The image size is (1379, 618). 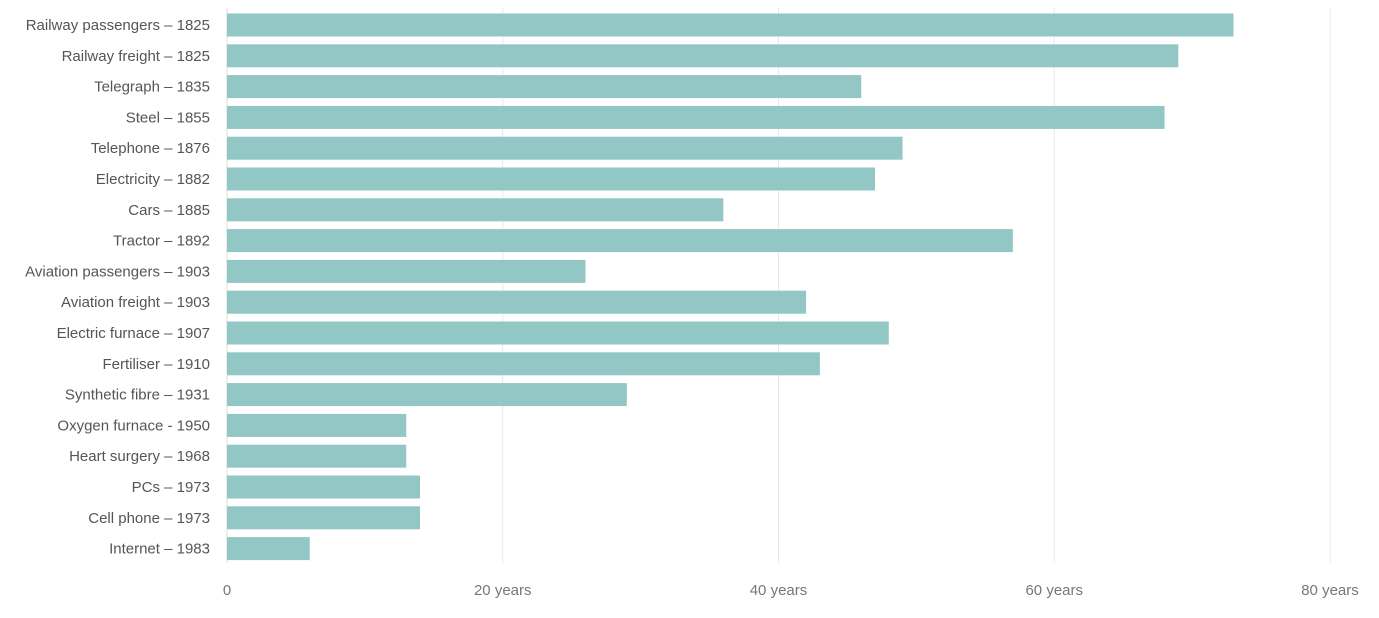 What do you see at coordinates (168, 117) in the screenshot?
I see `category-label: Steel – 1855` at bounding box center [168, 117].